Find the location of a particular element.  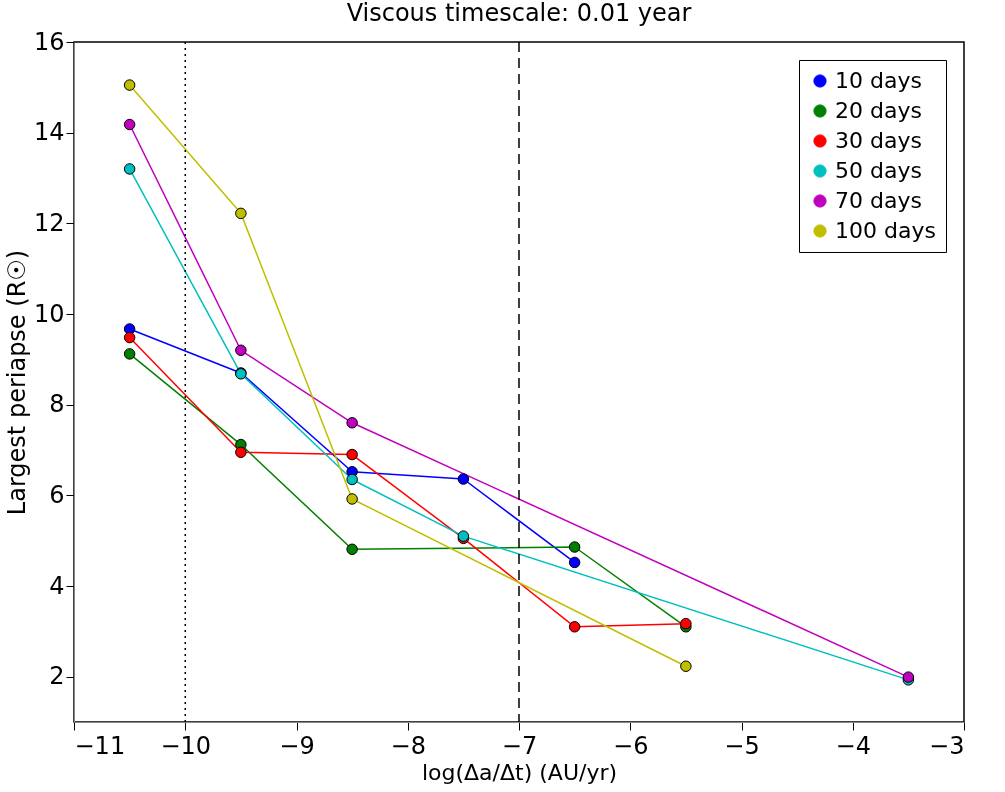

legend-label: 20 days is located at coordinates (878, 110).